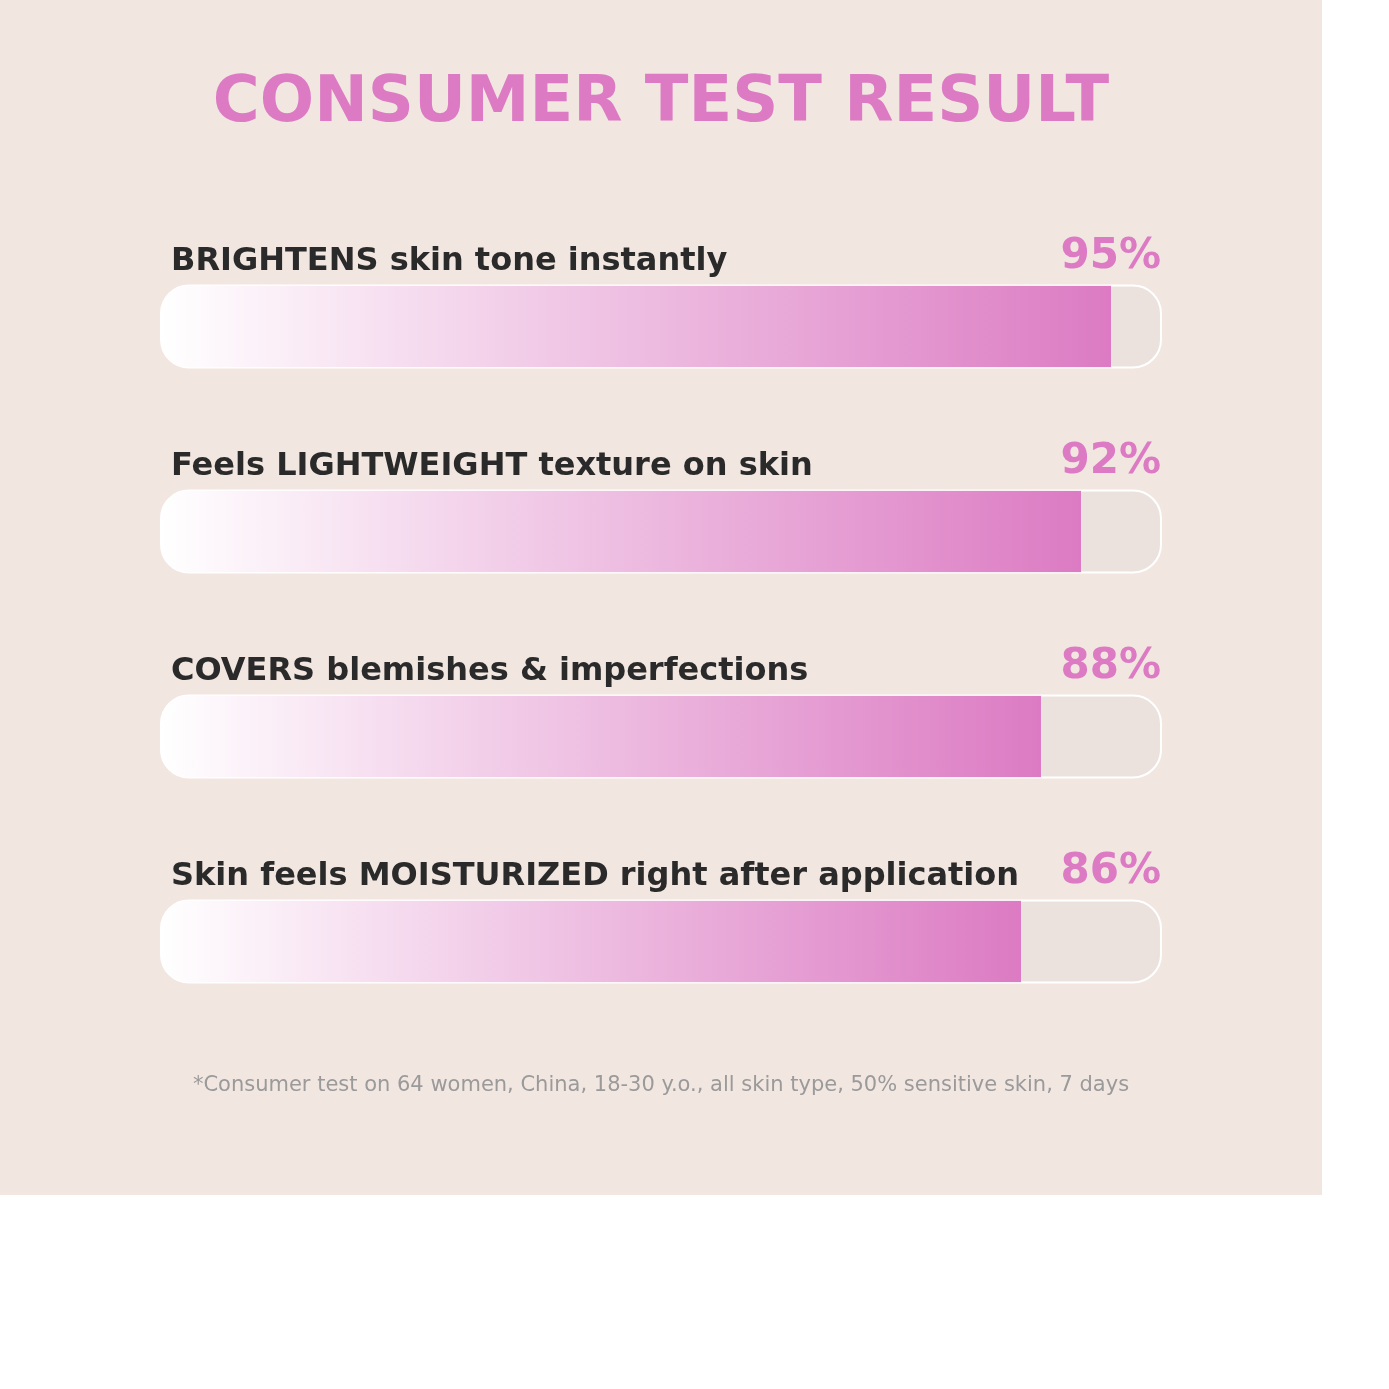  I want to click on data-label: 92%, so click(1110, 458).